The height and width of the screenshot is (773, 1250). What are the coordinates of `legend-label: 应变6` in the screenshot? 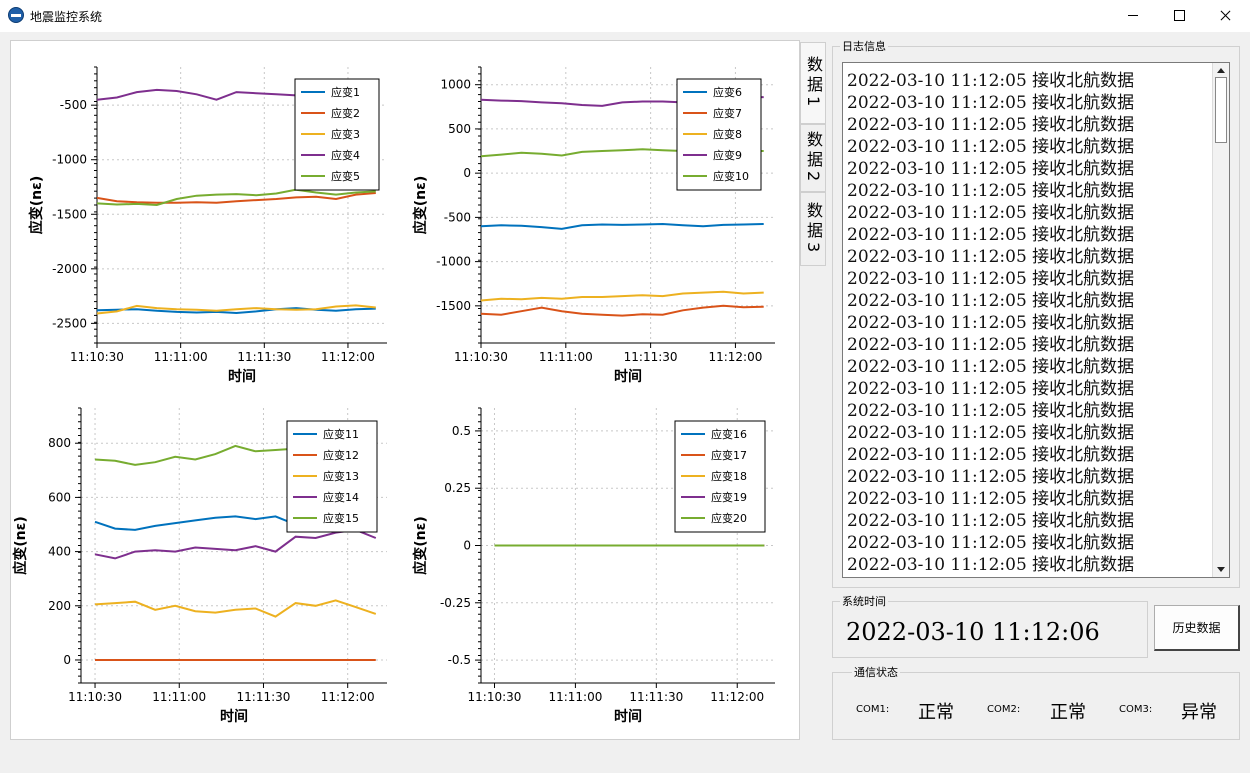 It's located at (727, 92).